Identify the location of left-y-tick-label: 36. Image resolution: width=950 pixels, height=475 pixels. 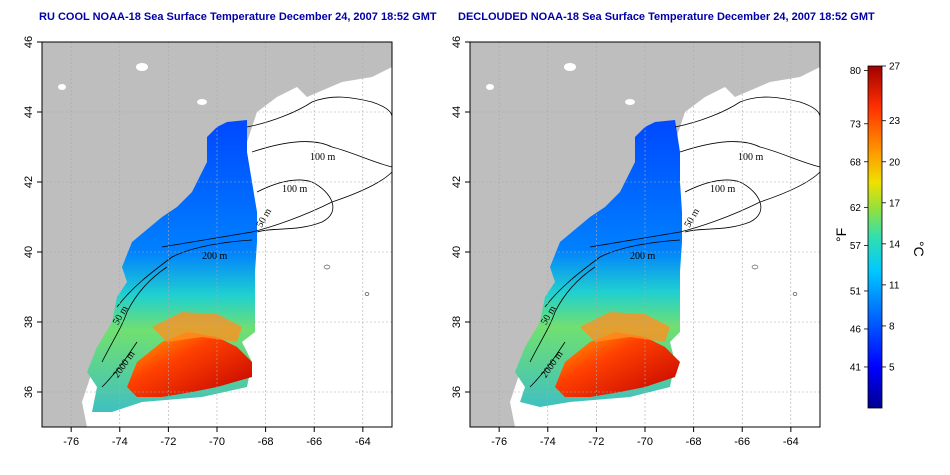
(29, 392).